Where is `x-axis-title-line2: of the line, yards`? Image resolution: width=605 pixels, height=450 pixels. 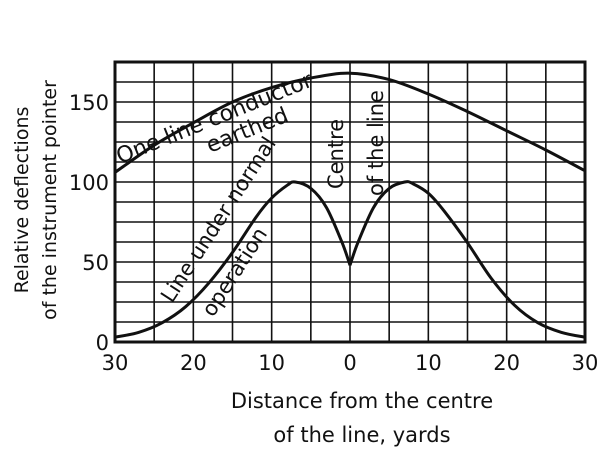
x-axis-title-line2: of the line, yards is located at coordinates (361, 435).